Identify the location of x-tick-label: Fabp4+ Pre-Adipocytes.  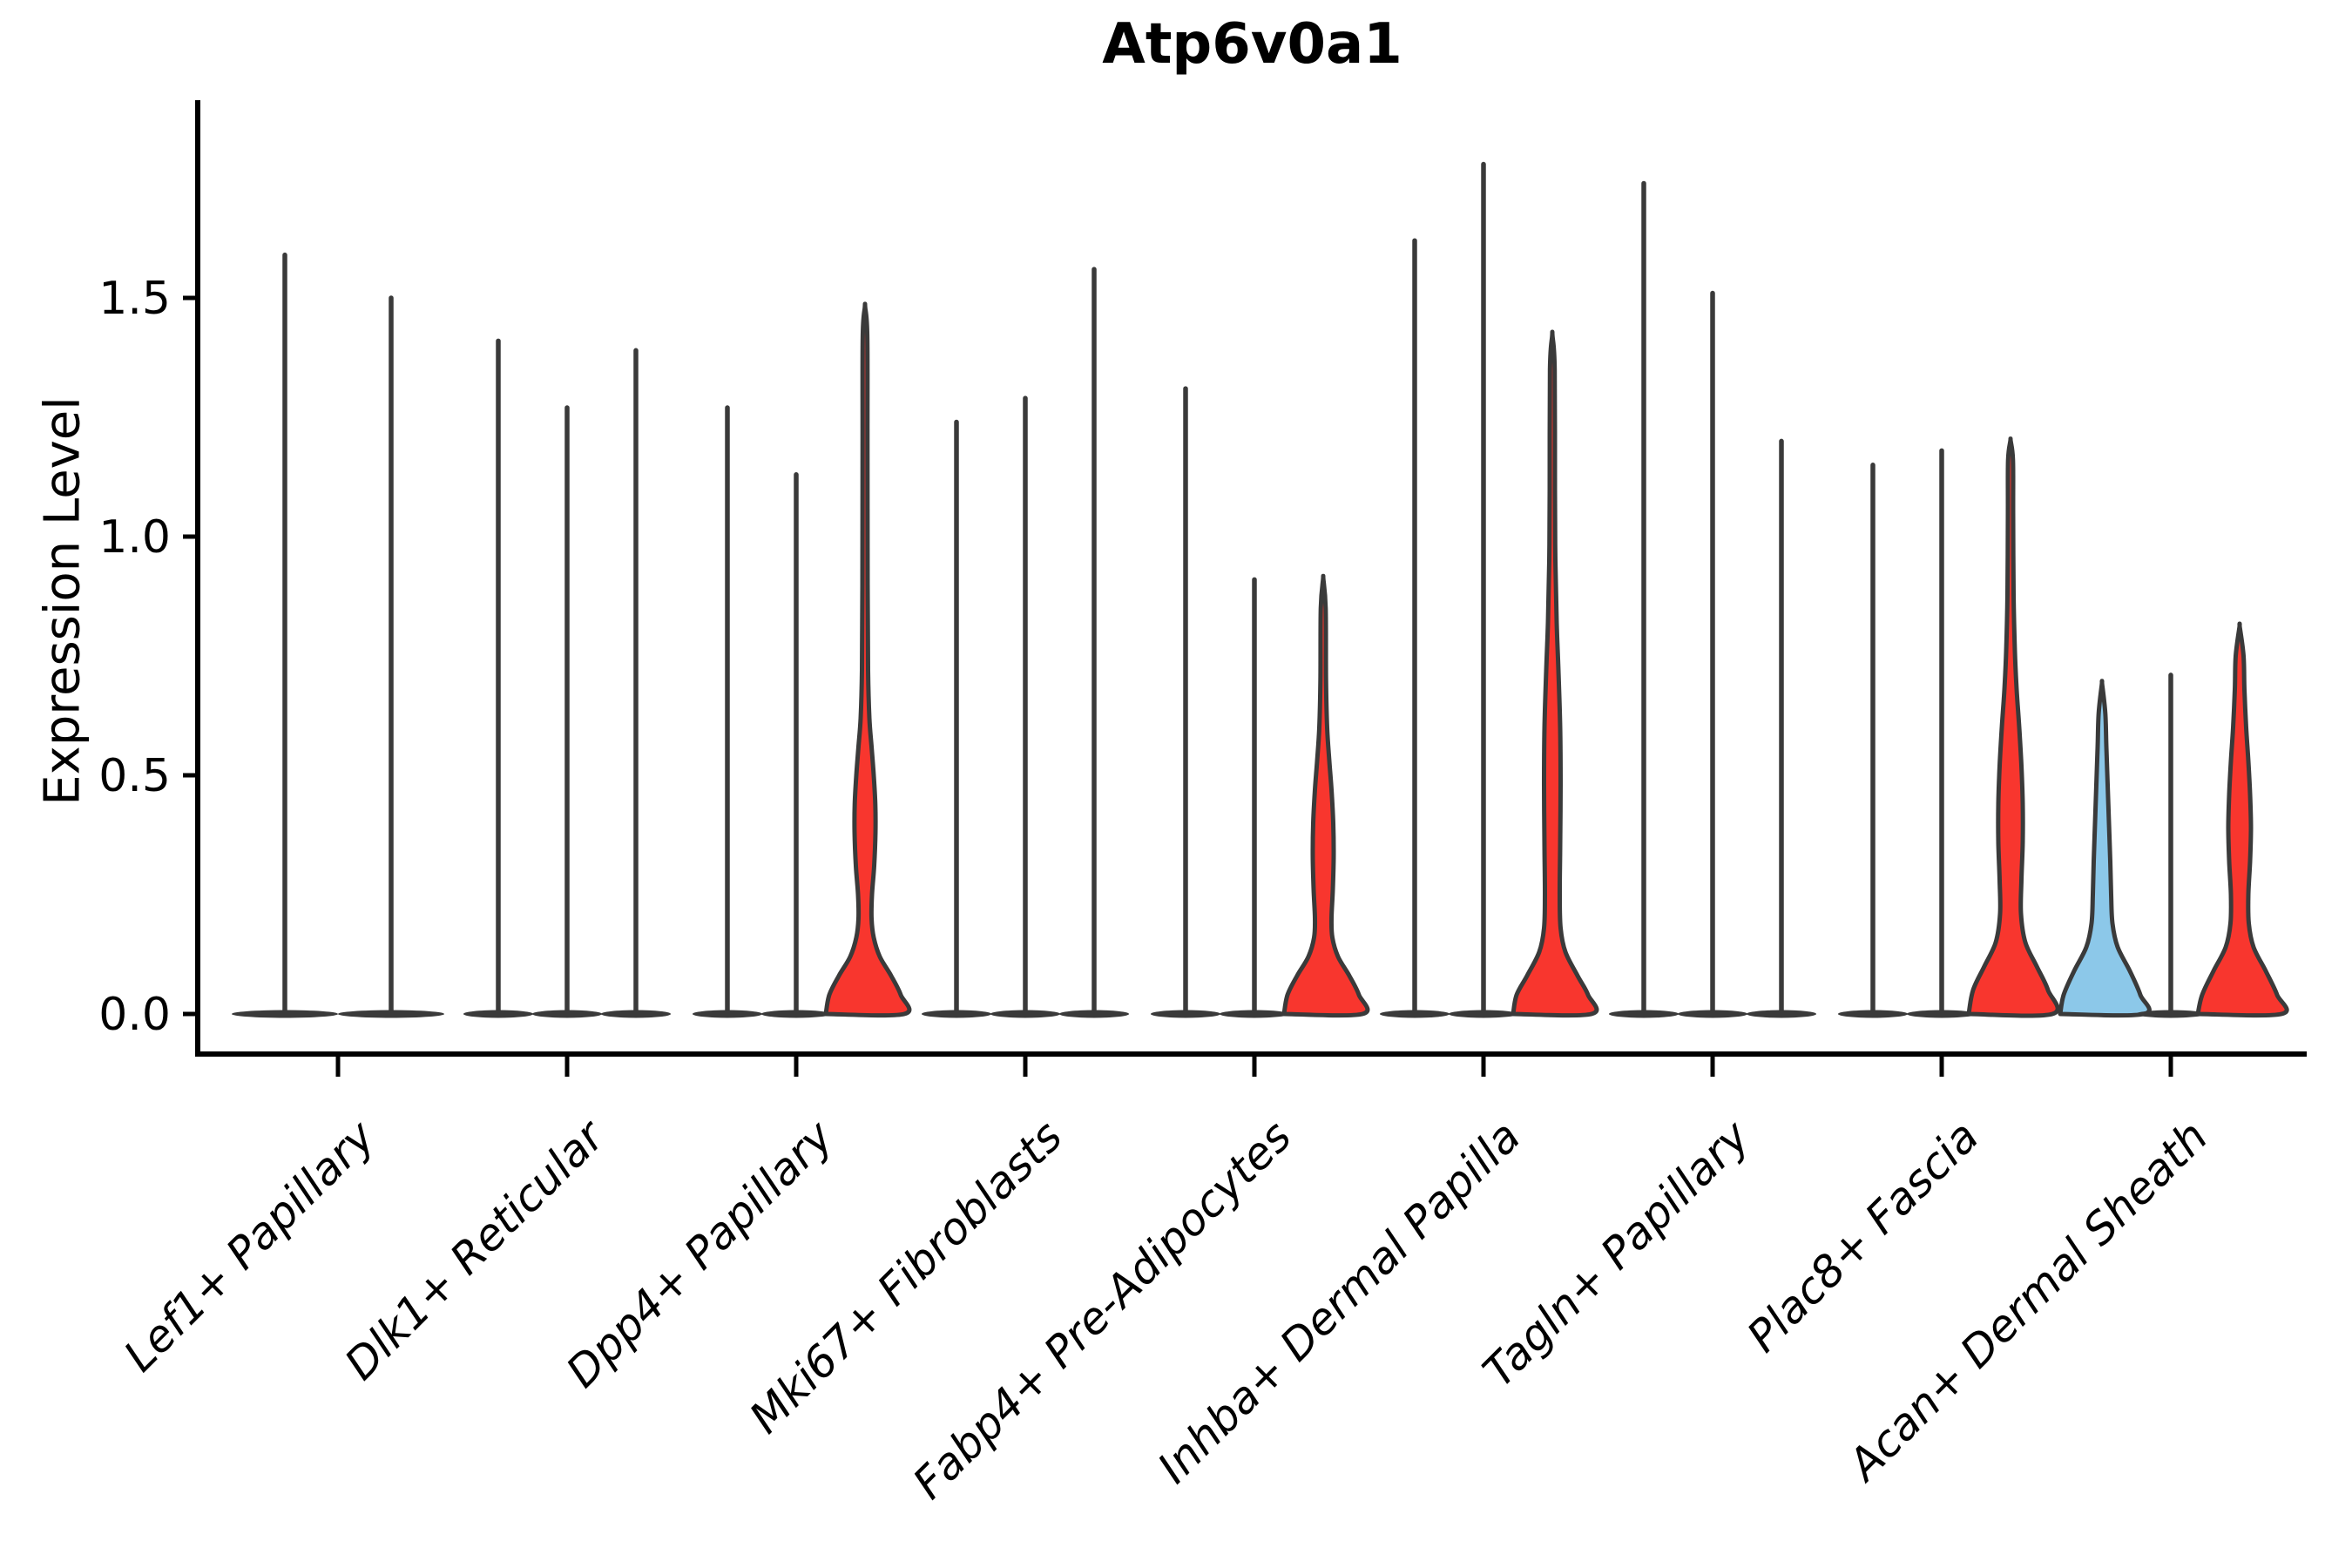
(1102, 1310).